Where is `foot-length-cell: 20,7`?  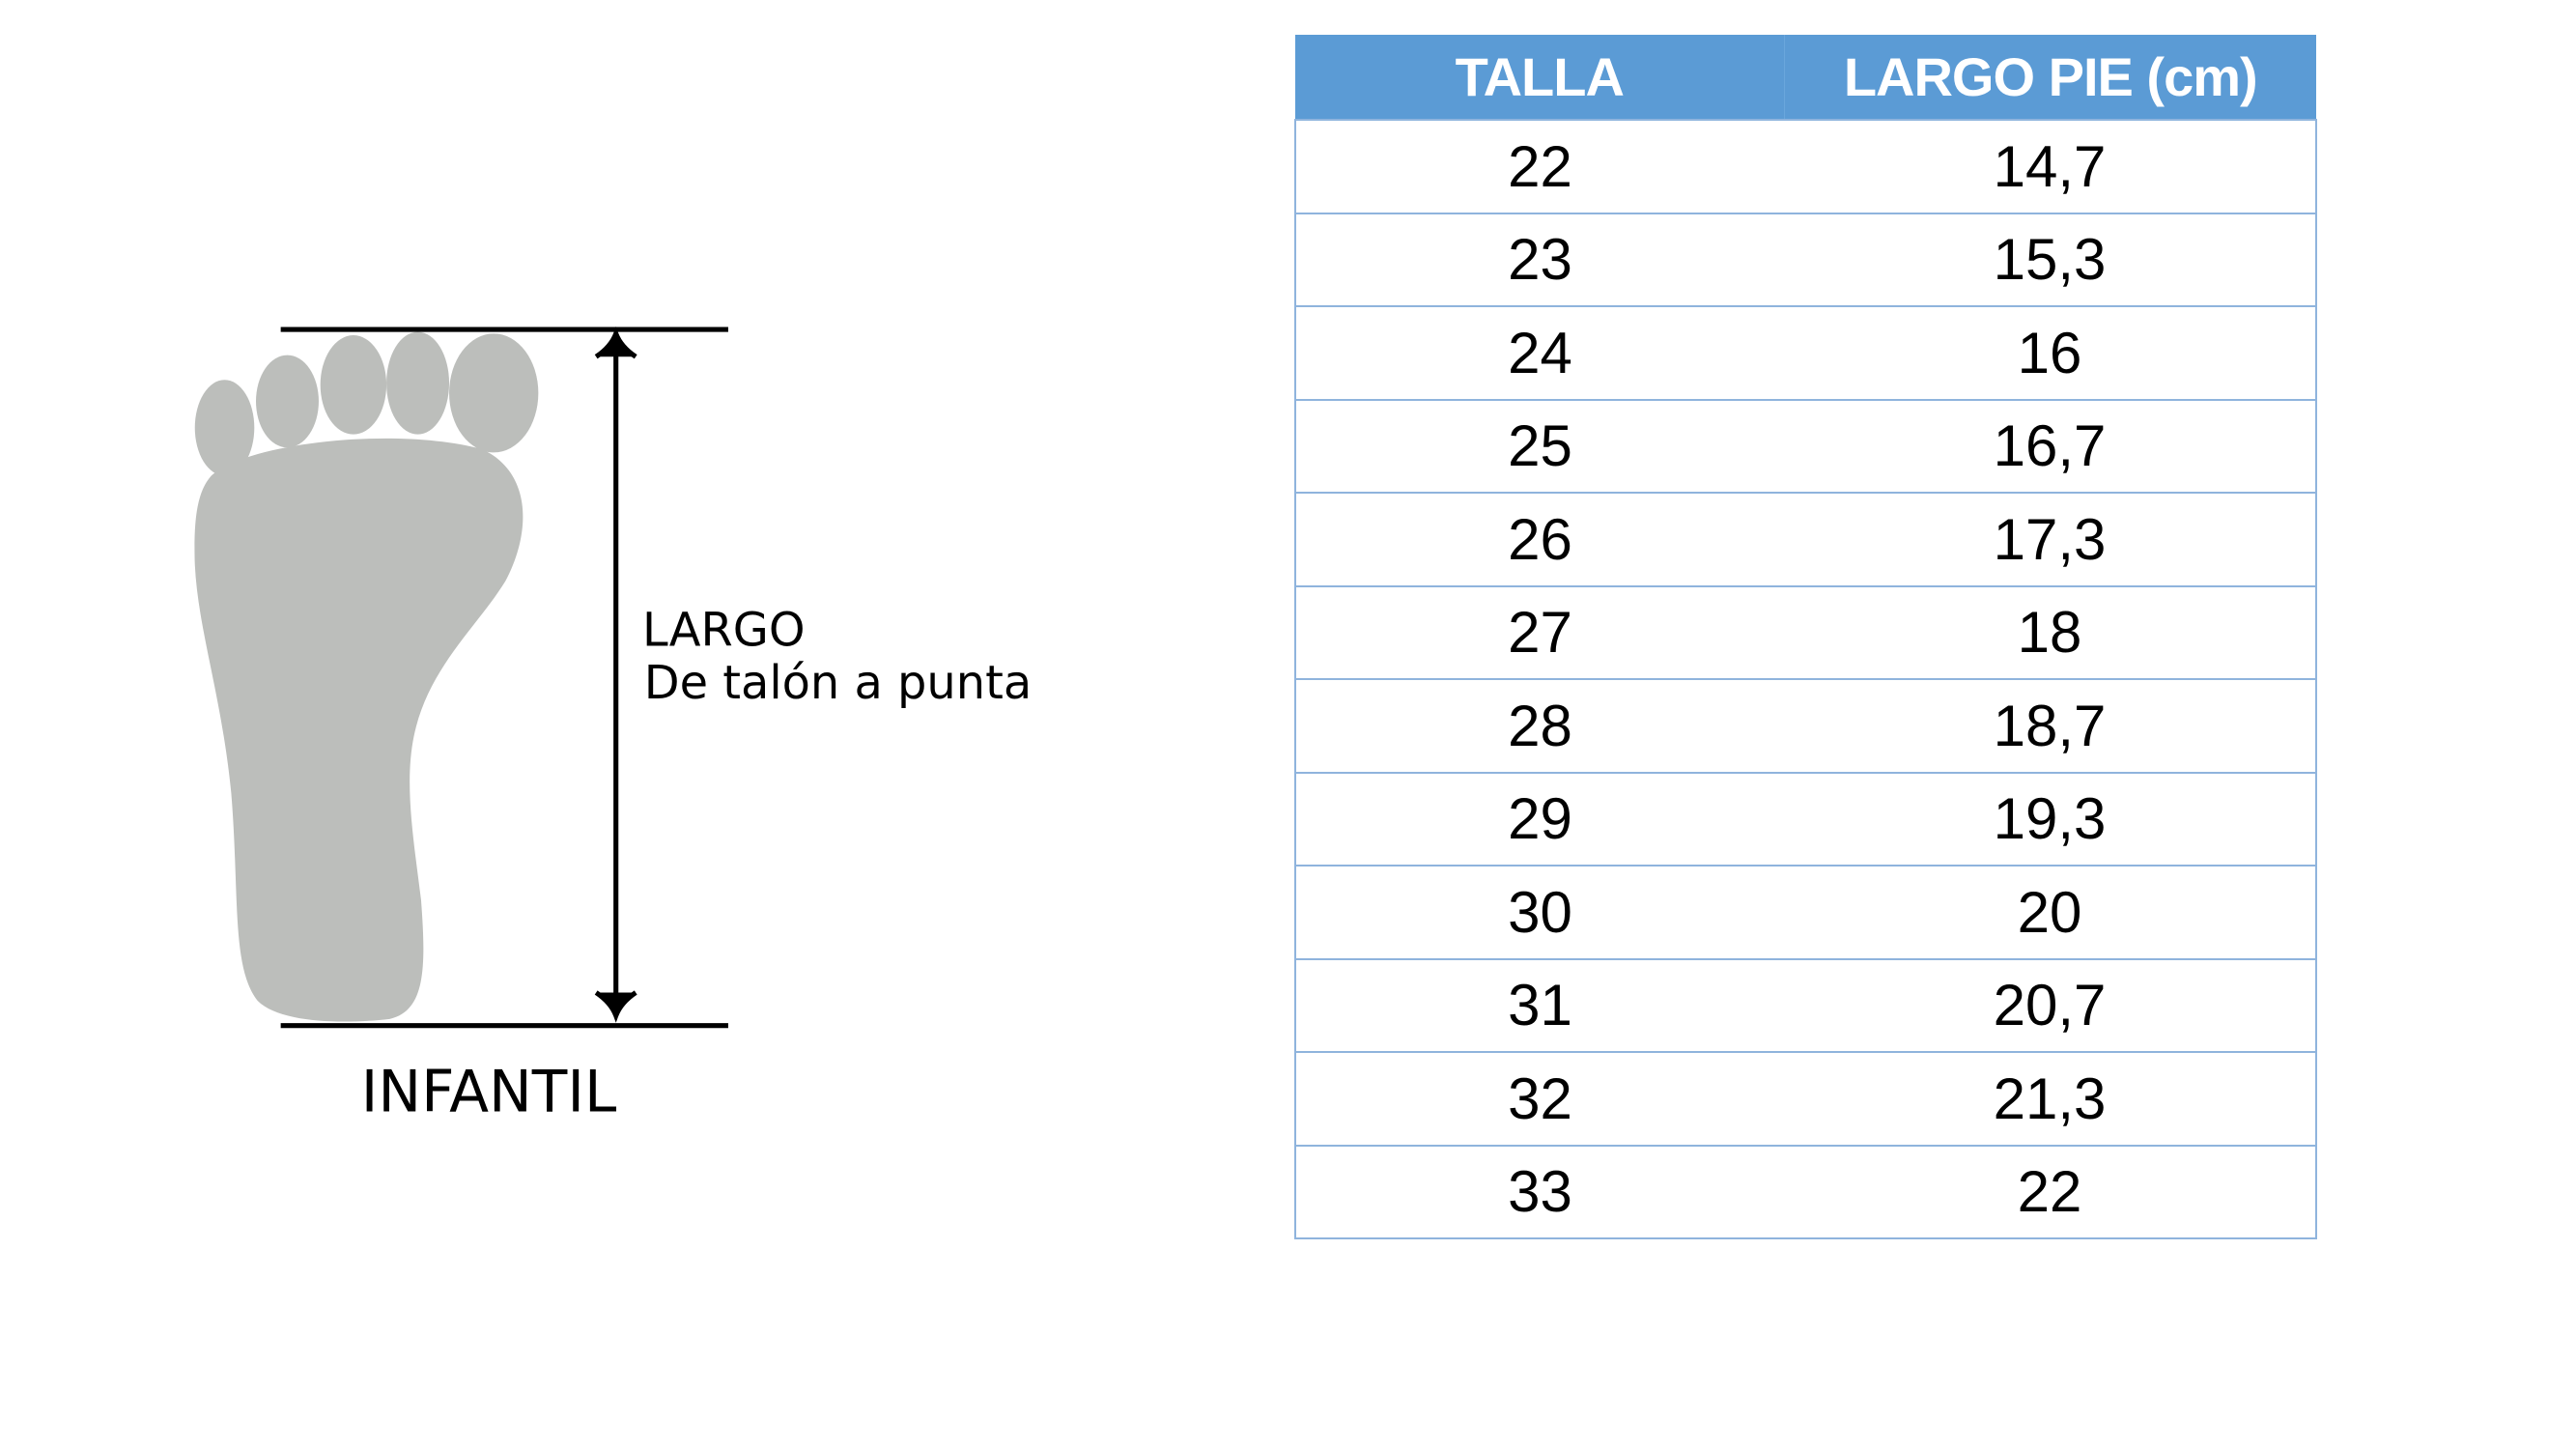 foot-length-cell: 20,7 is located at coordinates (2050, 1005).